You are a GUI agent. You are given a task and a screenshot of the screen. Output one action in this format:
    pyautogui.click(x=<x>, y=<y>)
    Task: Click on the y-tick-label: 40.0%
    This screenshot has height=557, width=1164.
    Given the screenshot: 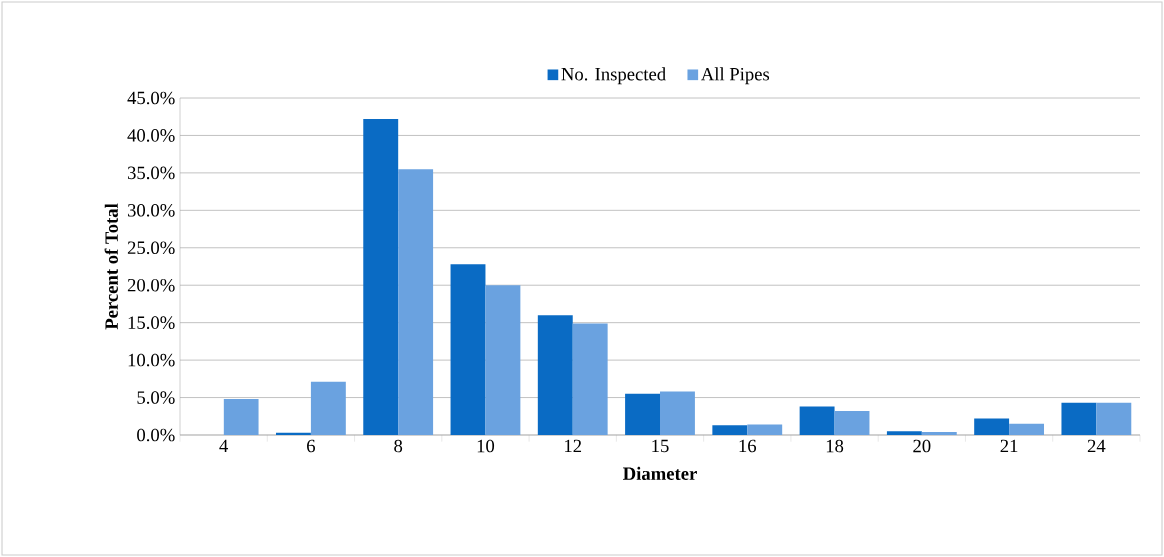 What is the action you would take?
    pyautogui.click(x=151, y=135)
    